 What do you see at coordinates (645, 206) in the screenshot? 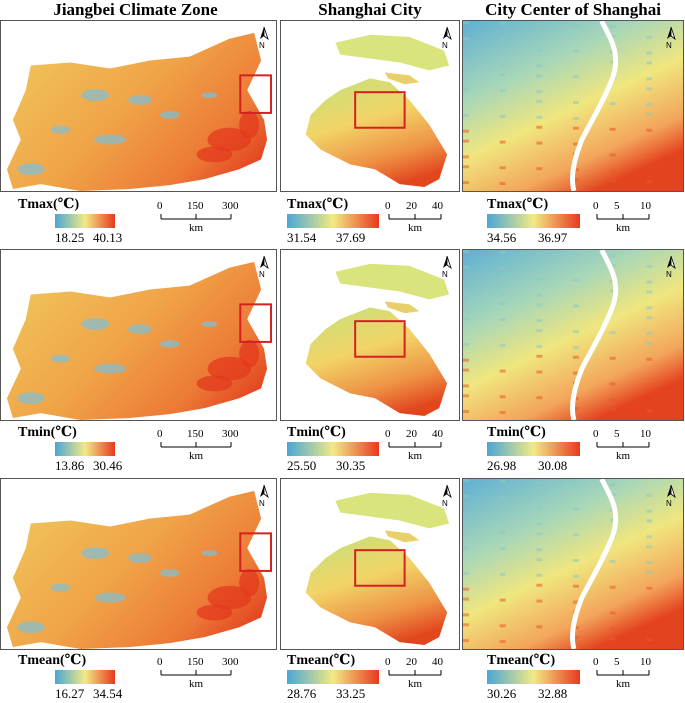
I see `scale-tick-label: 10` at bounding box center [645, 206].